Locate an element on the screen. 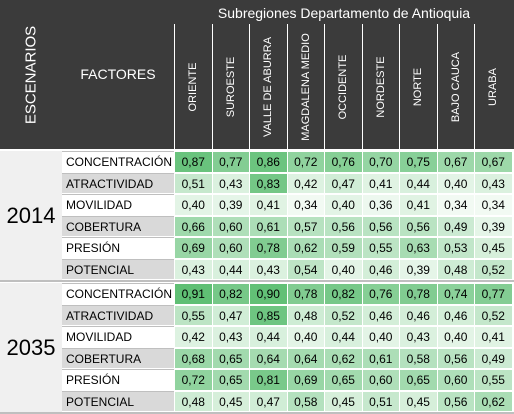  factor-label: PRESIÓN is located at coordinates (118, 379).